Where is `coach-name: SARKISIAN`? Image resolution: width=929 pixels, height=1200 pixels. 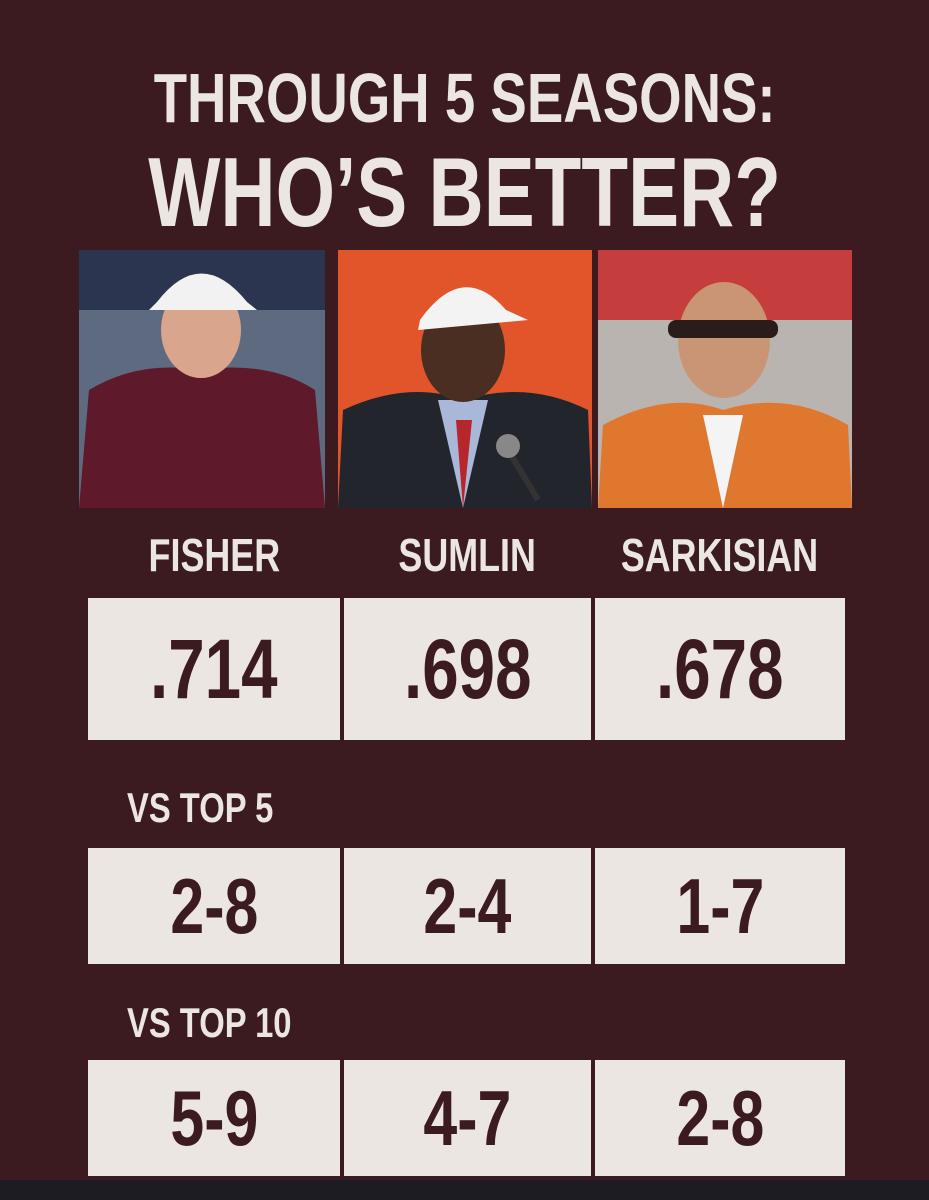
coach-name: SARKISIAN is located at coordinates (720, 555).